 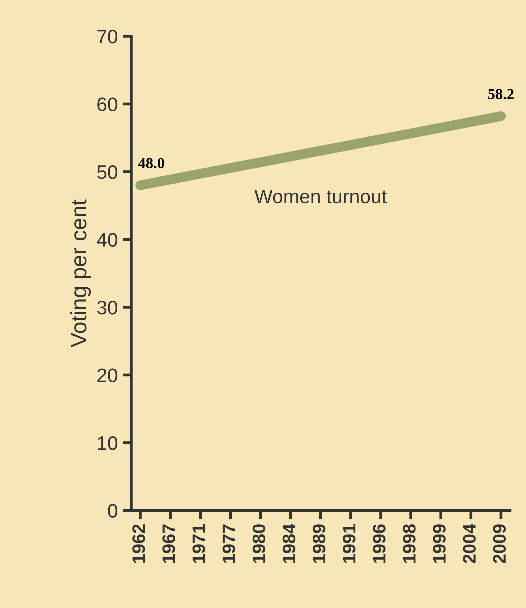 What do you see at coordinates (379, 543) in the screenshot?
I see `x-tick-label: 1996` at bounding box center [379, 543].